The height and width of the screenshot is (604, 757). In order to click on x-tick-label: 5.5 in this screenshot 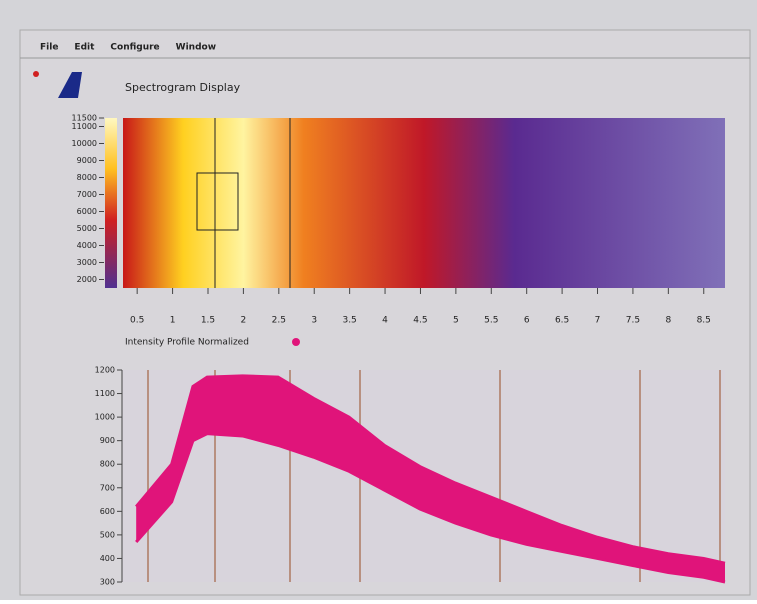, I will do `click(491, 321)`.